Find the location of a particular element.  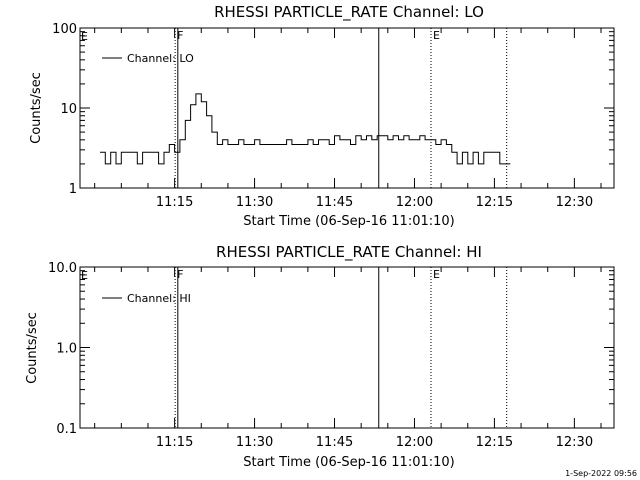

legend-label: Channel: LO is located at coordinates (160, 58).